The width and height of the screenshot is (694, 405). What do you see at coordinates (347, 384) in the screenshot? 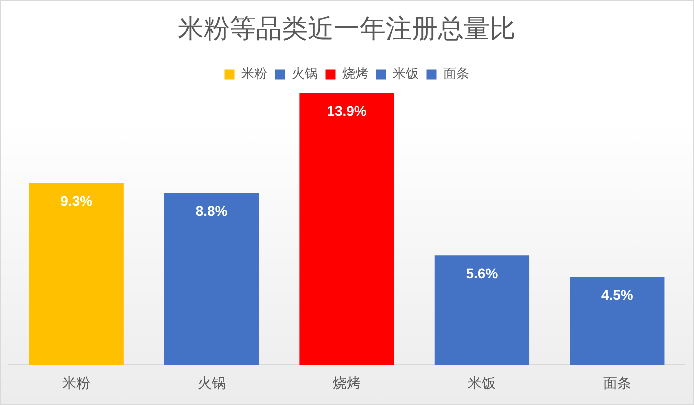
I see `x-tick-label: 烧烤` at bounding box center [347, 384].